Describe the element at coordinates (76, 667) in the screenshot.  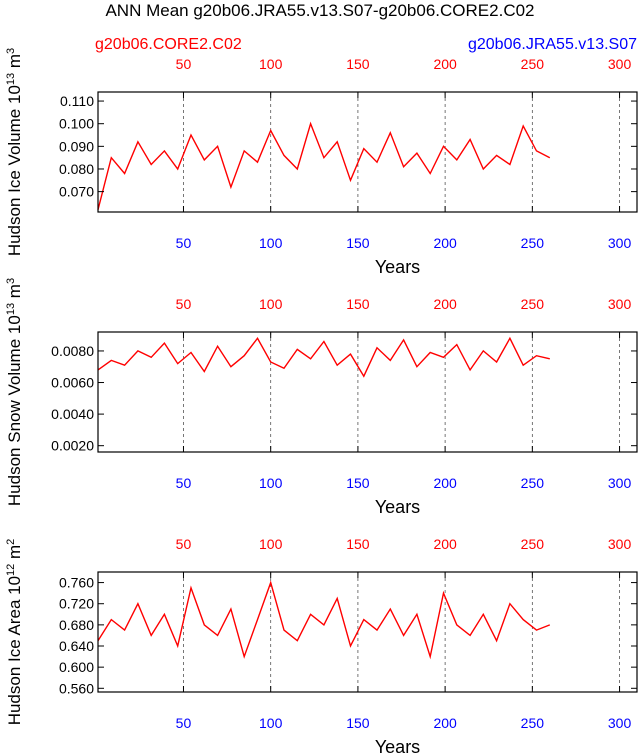
I see `y-tick-label: 0.600` at that location.